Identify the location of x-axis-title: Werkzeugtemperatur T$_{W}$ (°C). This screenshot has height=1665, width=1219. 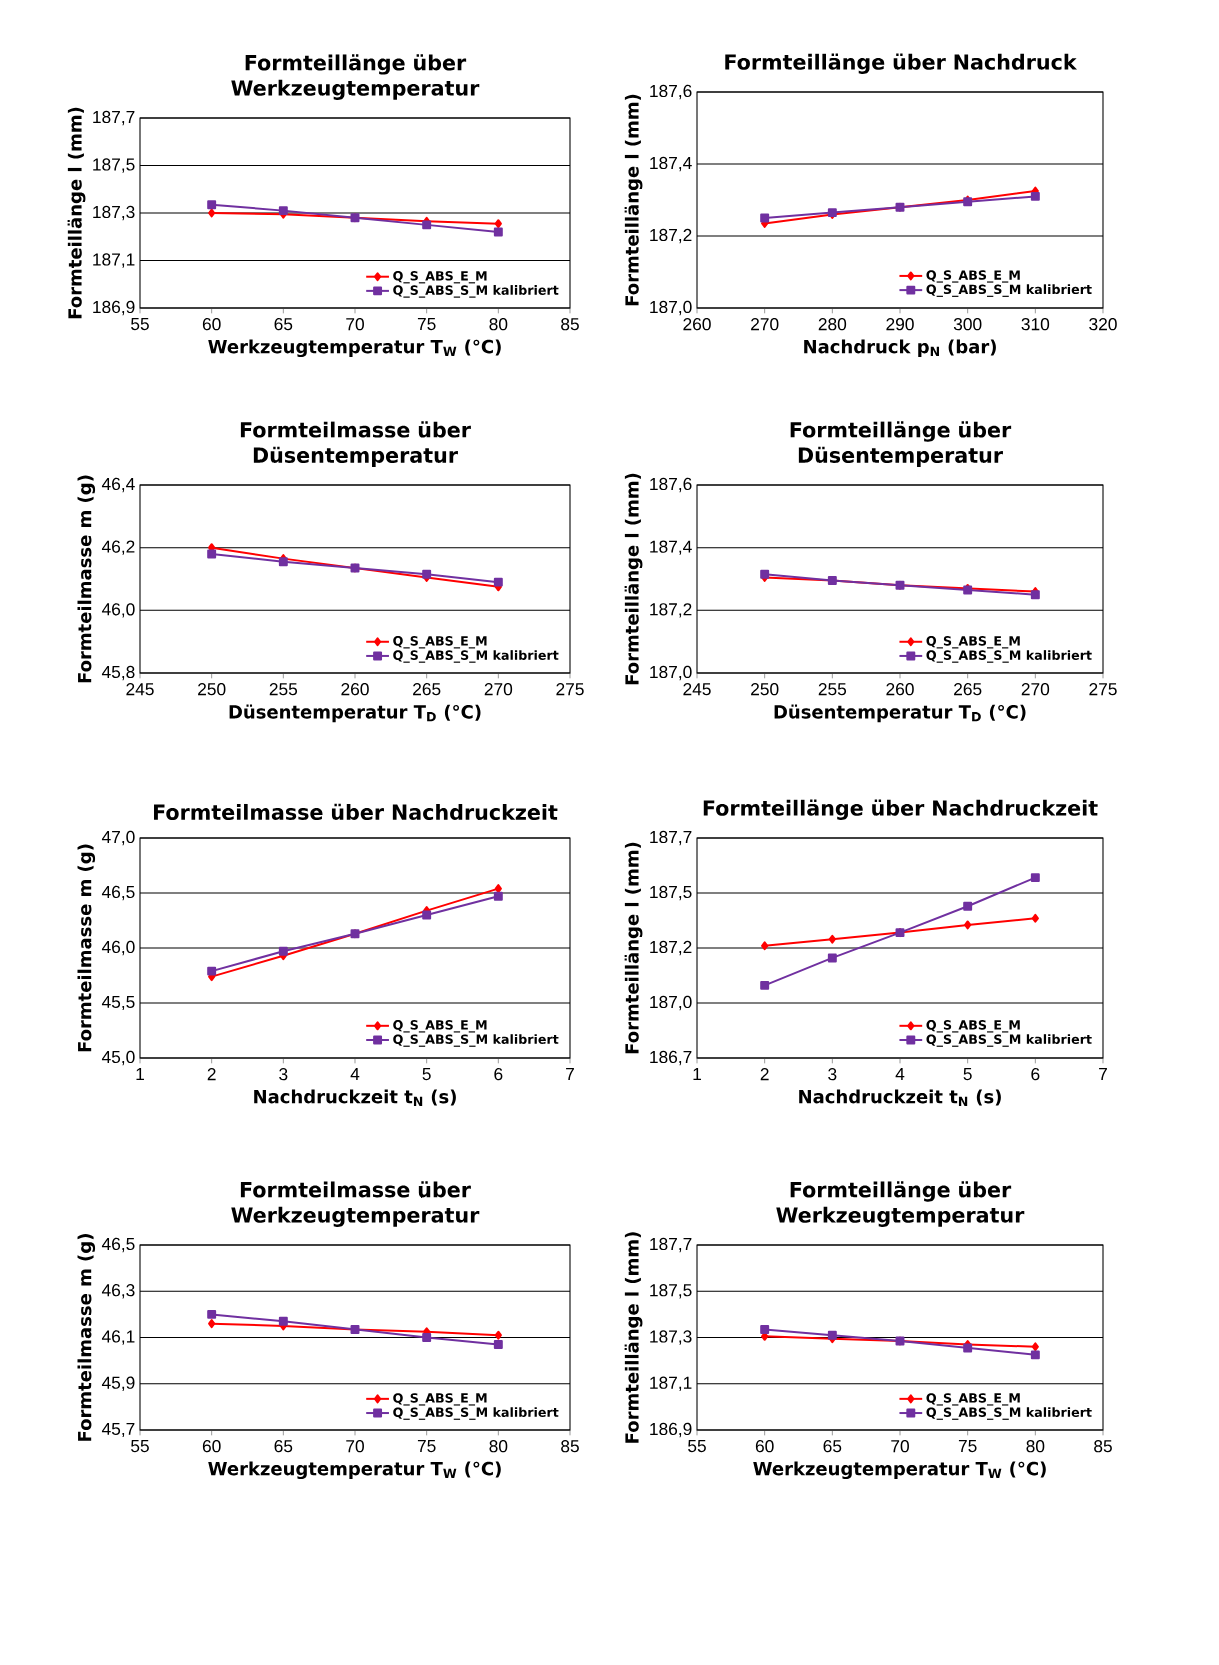
(899, 1470).